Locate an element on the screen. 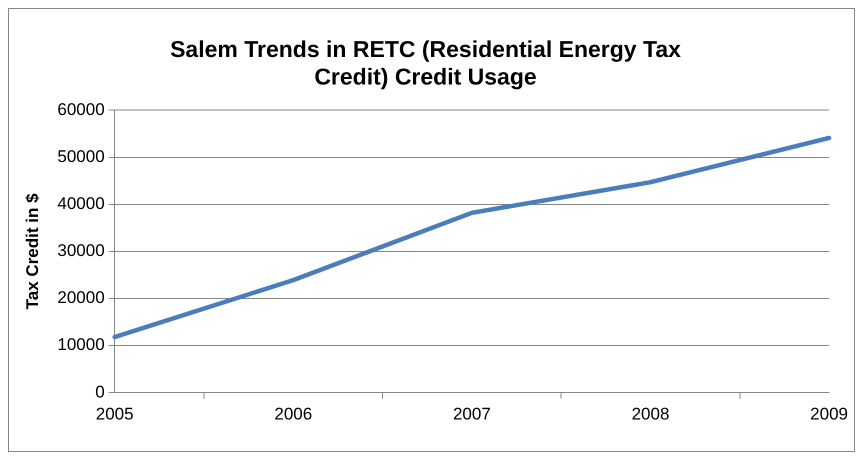 Image resolution: width=863 pixels, height=460 pixels. y-tick-label: 30000 is located at coordinates (81, 250).